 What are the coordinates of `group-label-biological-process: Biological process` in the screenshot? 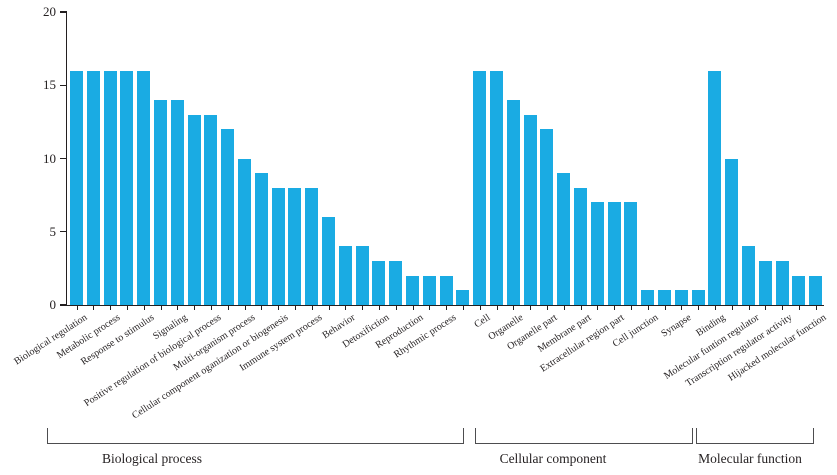 It's located at (152, 458).